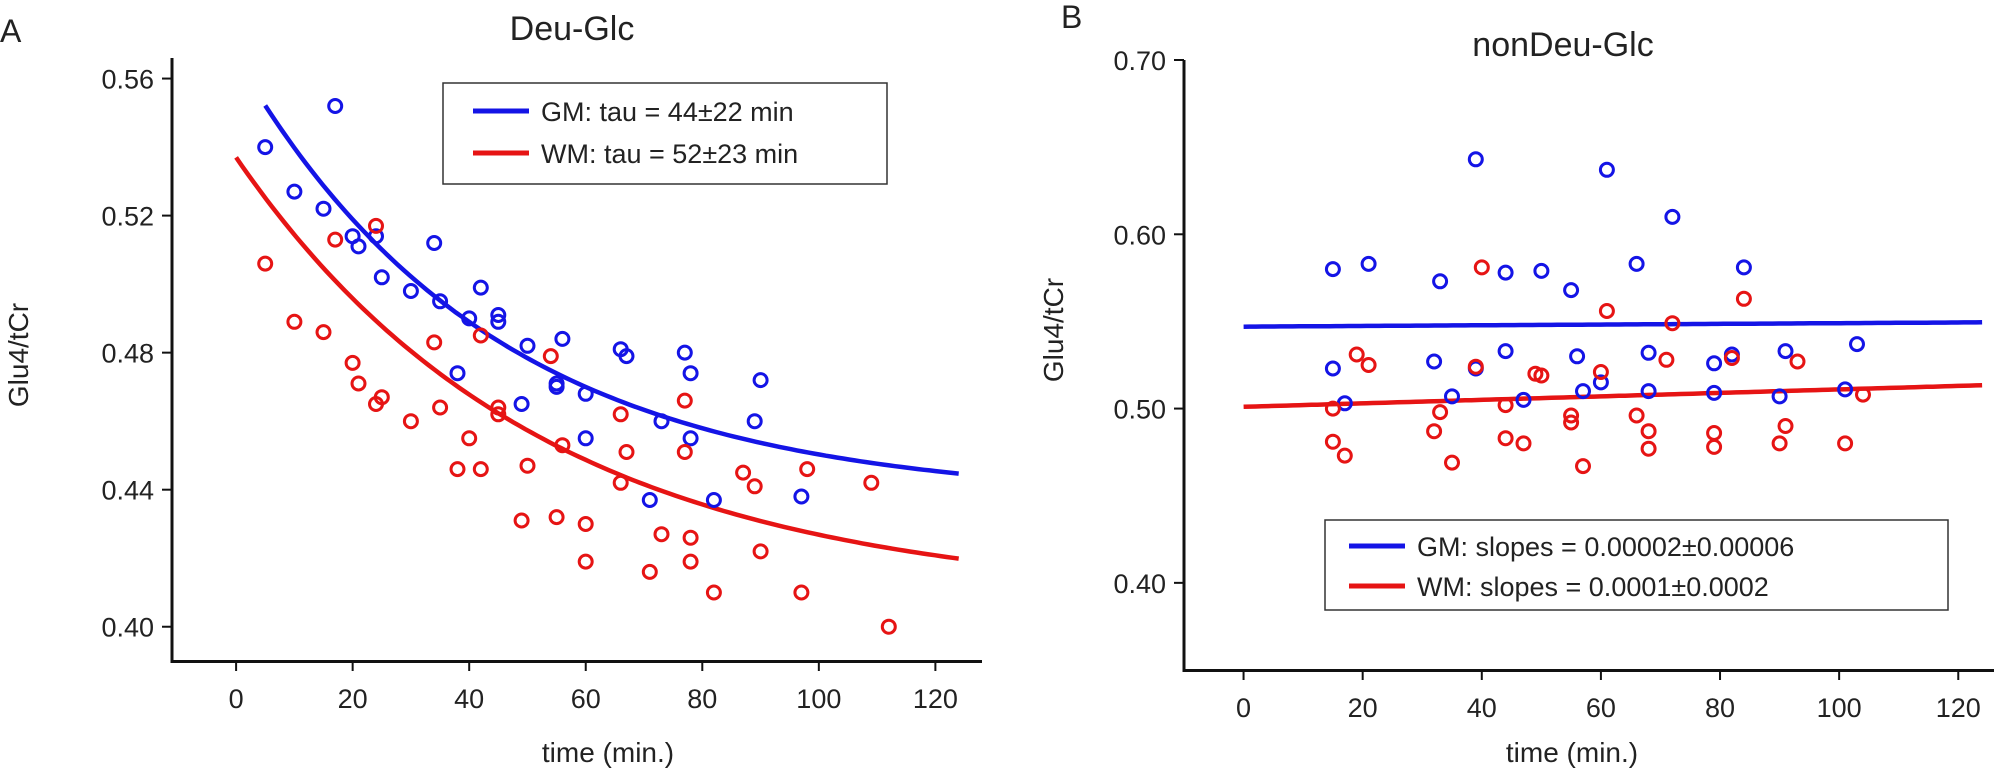  Describe the element at coordinates (1139, 61) in the screenshot. I see `y-tick-label: 0.70` at that location.